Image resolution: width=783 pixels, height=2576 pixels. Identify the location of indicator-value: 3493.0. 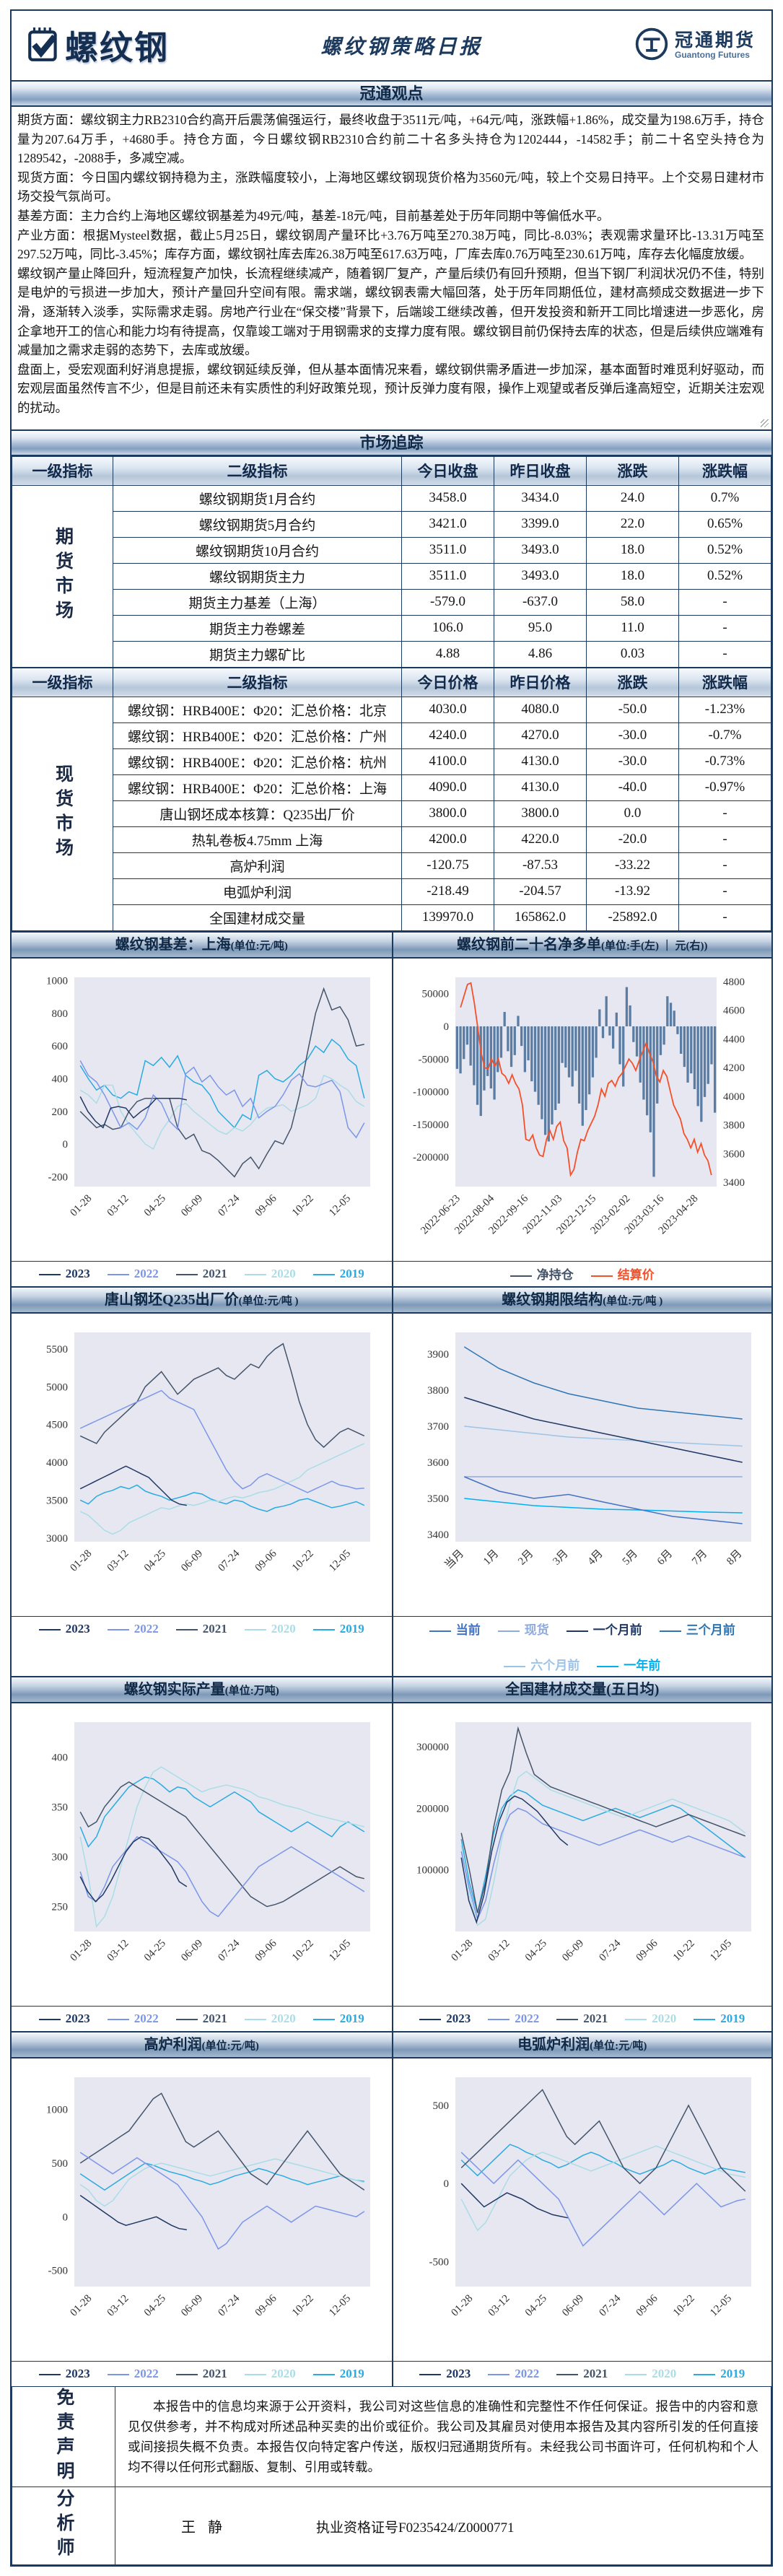
(541, 550).